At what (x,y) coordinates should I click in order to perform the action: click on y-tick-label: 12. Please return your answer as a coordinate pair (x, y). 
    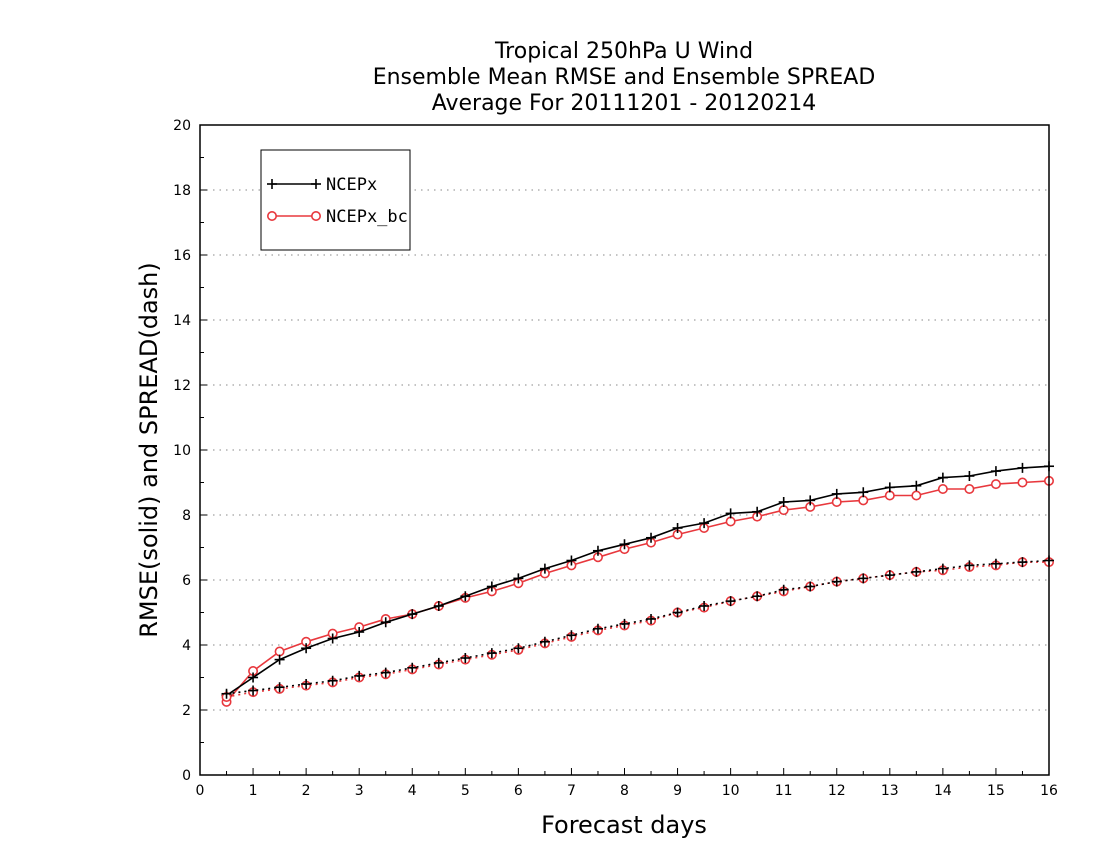
    Looking at the image, I should click on (182, 386).